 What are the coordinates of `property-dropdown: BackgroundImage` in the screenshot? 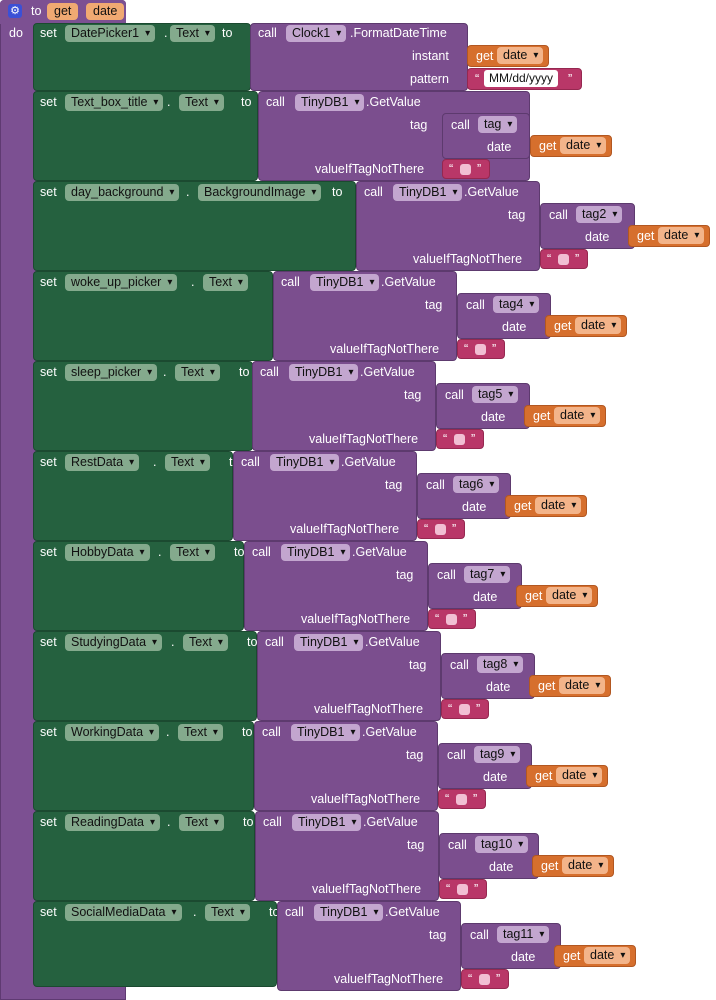 It's located at (260, 192).